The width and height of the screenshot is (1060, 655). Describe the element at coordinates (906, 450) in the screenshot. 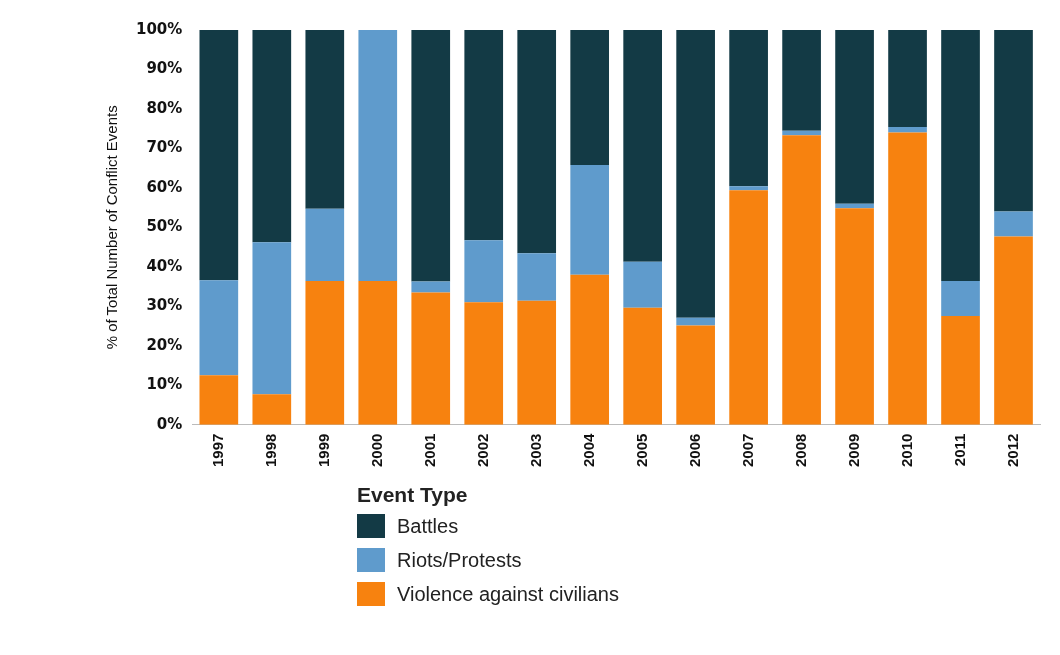

I see `x-tick-label: 2010` at that location.